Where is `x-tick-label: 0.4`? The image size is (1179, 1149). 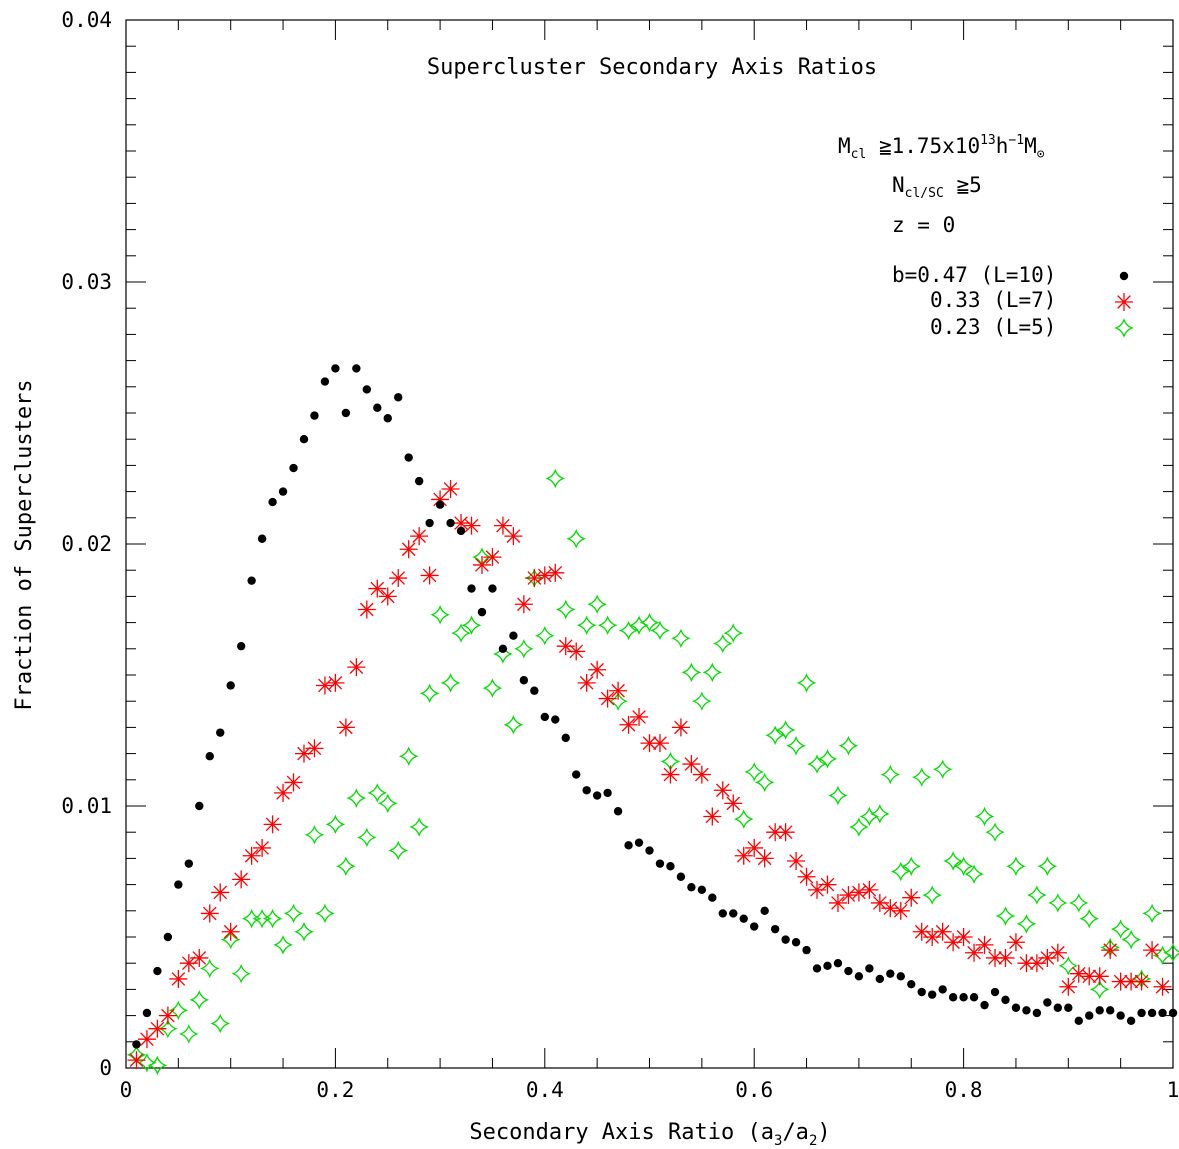
x-tick-label: 0.4 is located at coordinates (545, 1090).